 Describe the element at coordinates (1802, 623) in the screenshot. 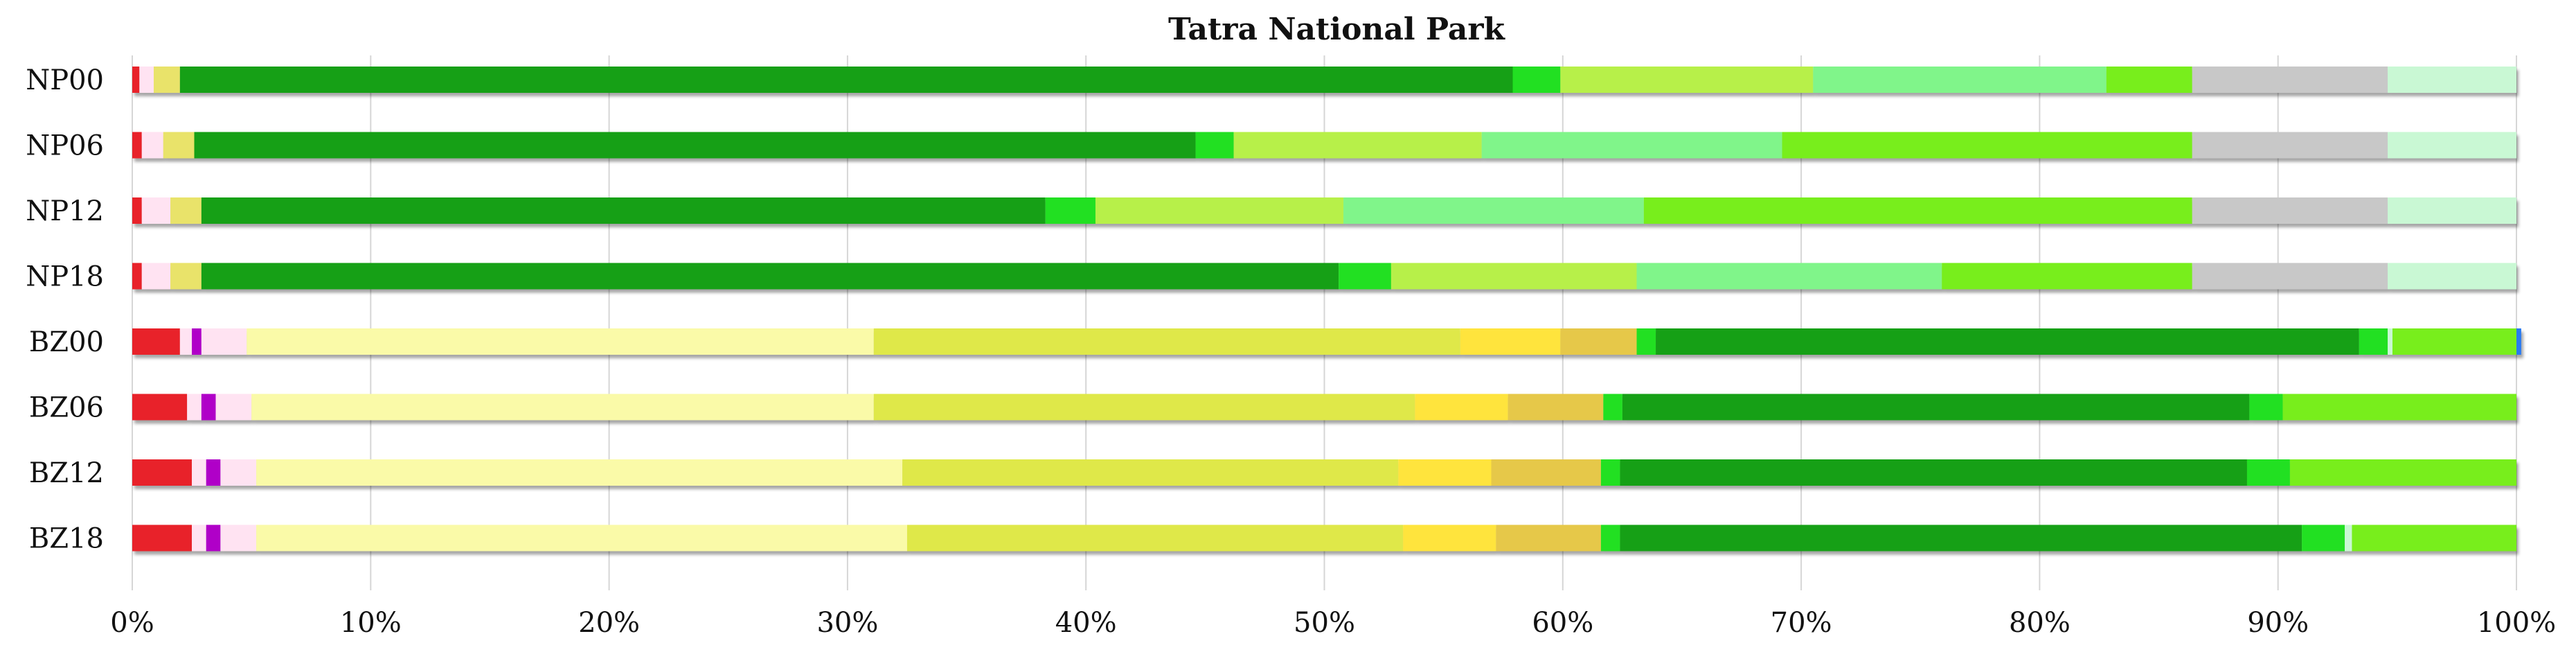

I see `x-tick-label: 70%` at that location.